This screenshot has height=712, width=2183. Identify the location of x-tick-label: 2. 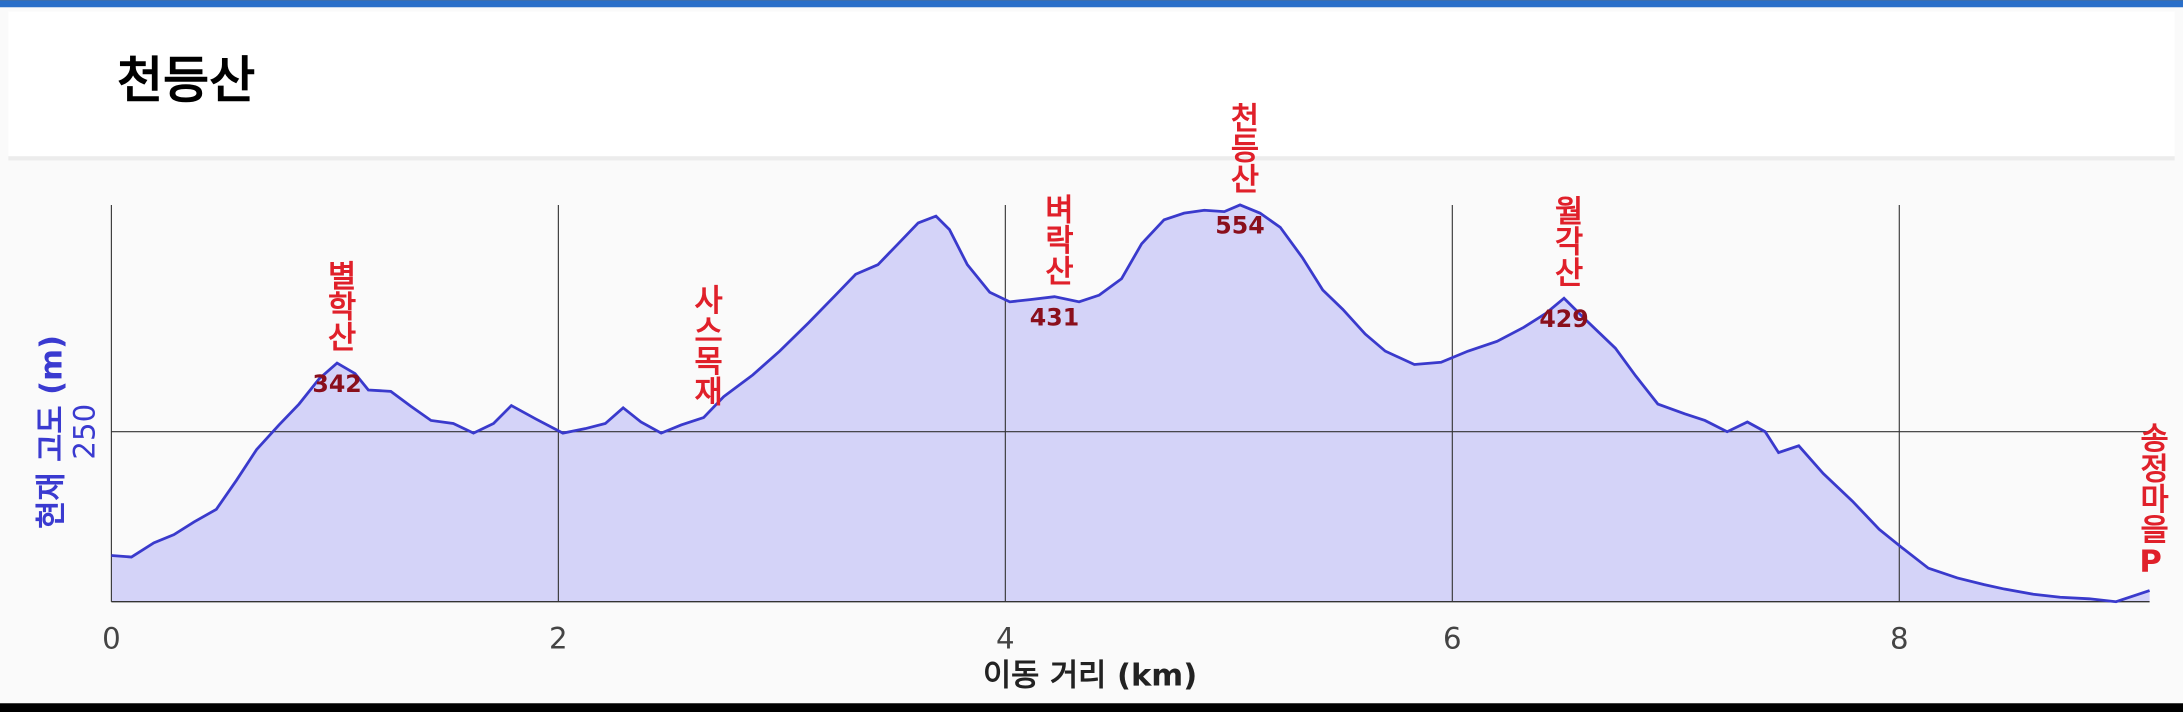
(558, 639).